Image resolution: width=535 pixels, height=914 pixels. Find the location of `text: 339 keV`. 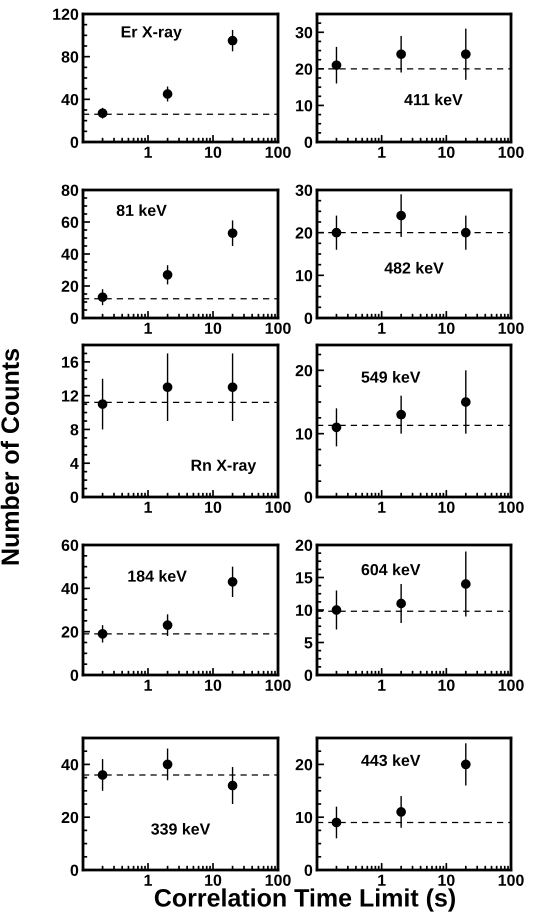

text: 339 keV is located at coordinates (180, 828).